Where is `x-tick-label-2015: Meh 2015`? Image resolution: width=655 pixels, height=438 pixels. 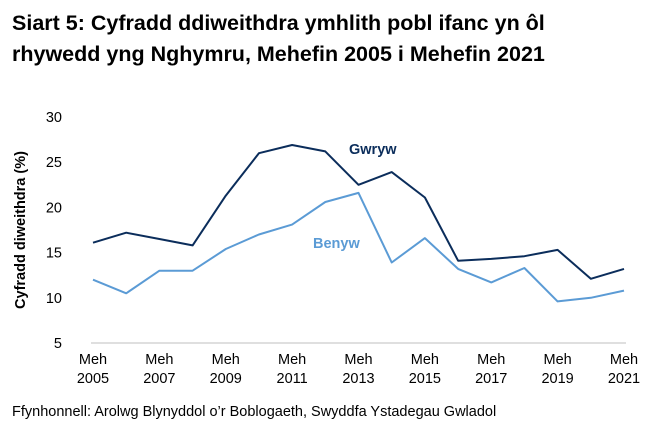
x-tick-label-2015: Meh 2015 is located at coordinates (425, 369).